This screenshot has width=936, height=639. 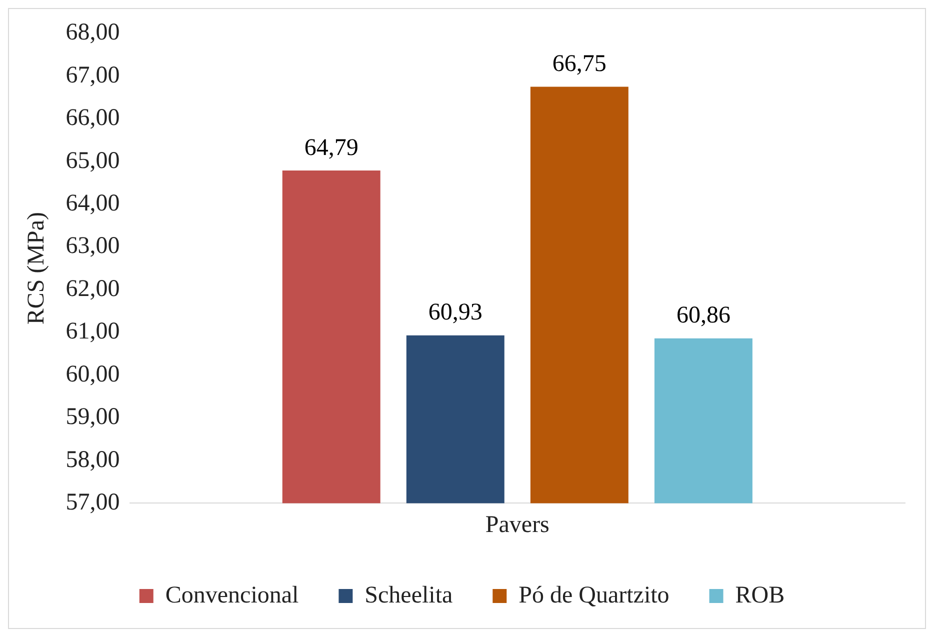 I want to click on data-label: 60,86, so click(x=703, y=315).